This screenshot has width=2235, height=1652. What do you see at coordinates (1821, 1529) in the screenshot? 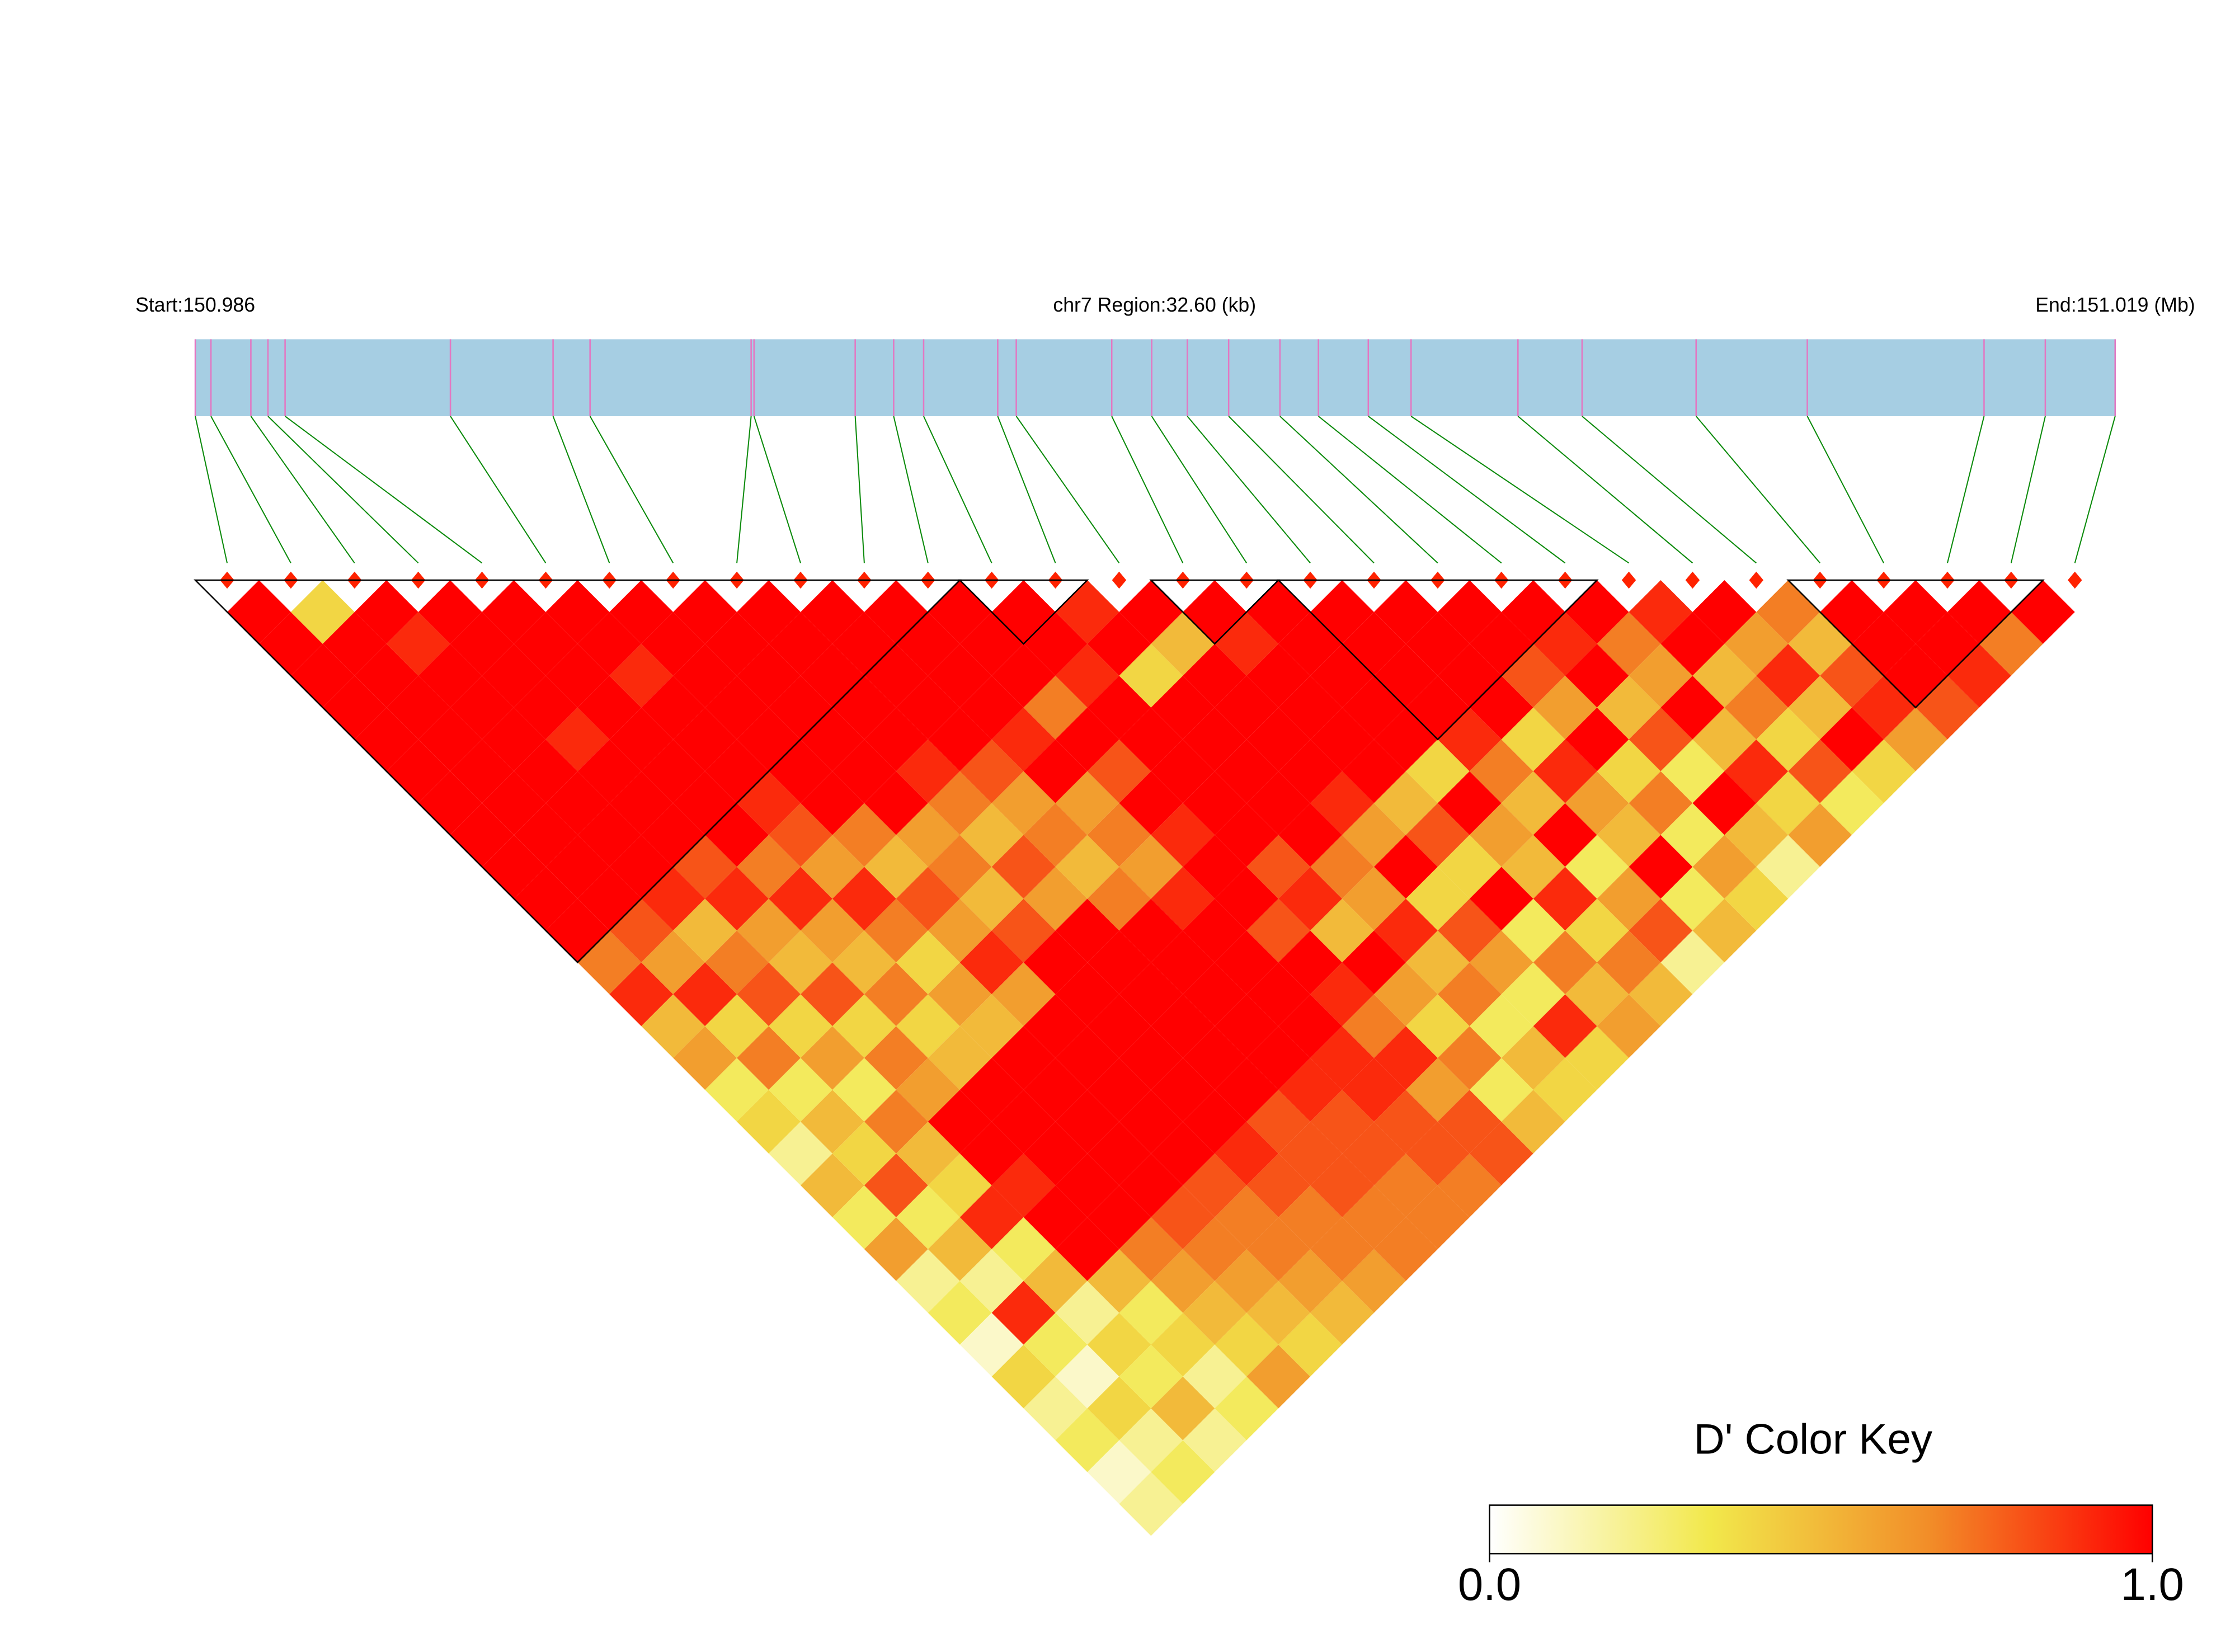
I see `color-key` at bounding box center [1821, 1529].